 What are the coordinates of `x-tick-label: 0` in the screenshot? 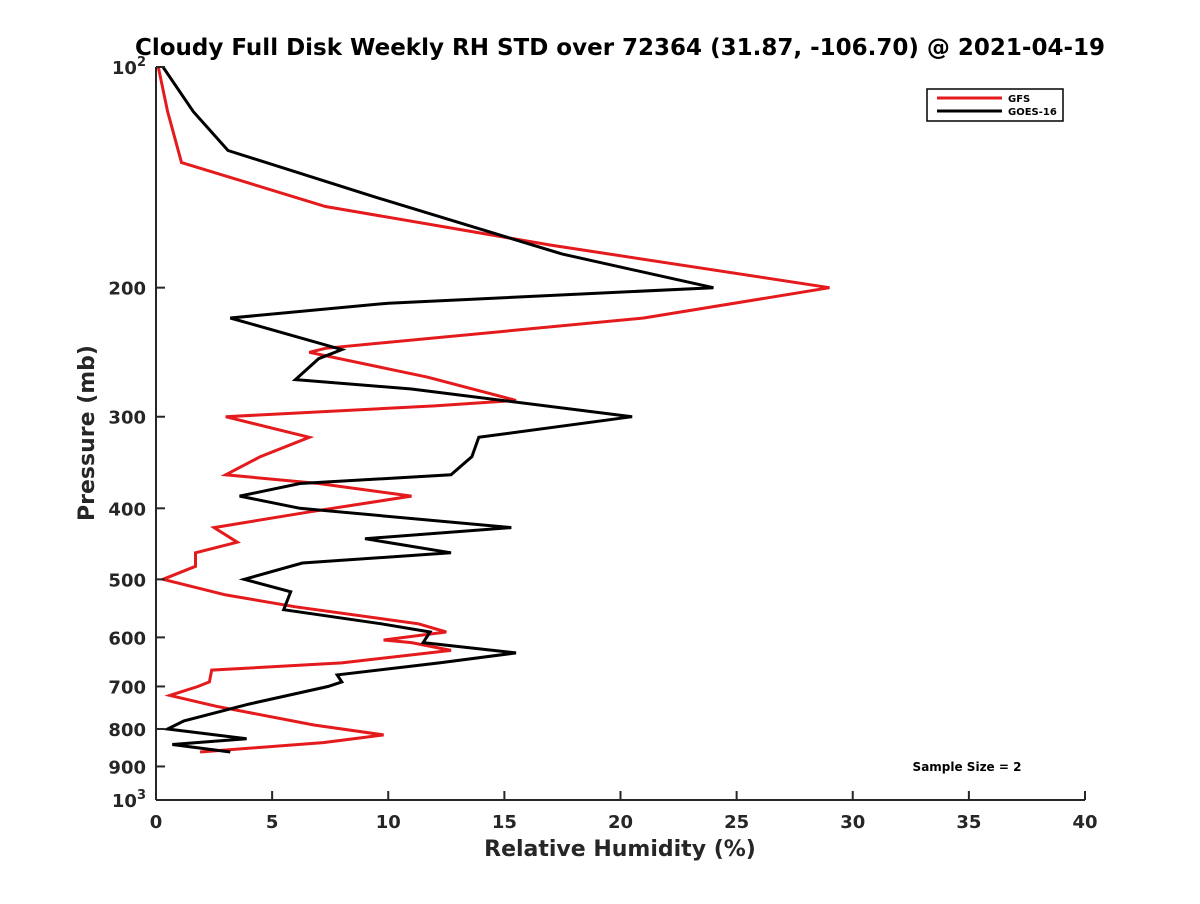 It's located at (156, 822).